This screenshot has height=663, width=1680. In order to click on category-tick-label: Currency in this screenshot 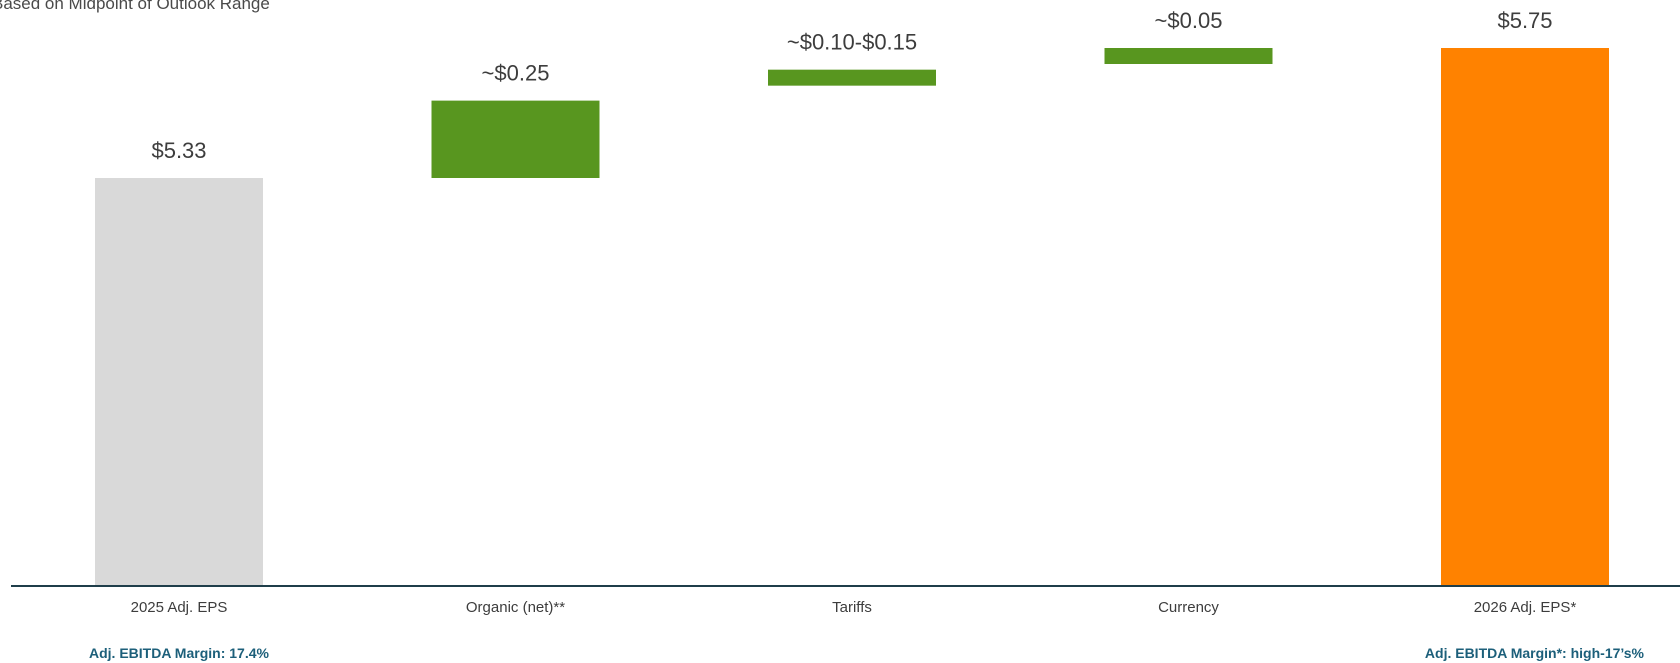, I will do `click(1188, 607)`.